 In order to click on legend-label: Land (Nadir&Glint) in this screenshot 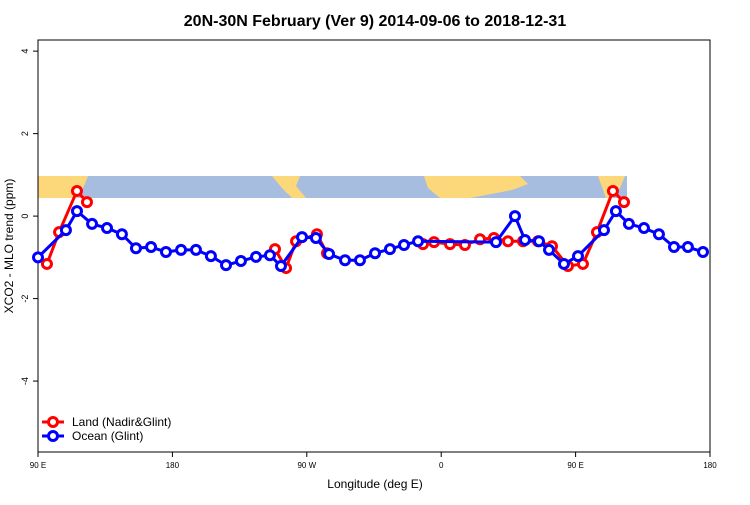, I will do `click(121, 422)`.